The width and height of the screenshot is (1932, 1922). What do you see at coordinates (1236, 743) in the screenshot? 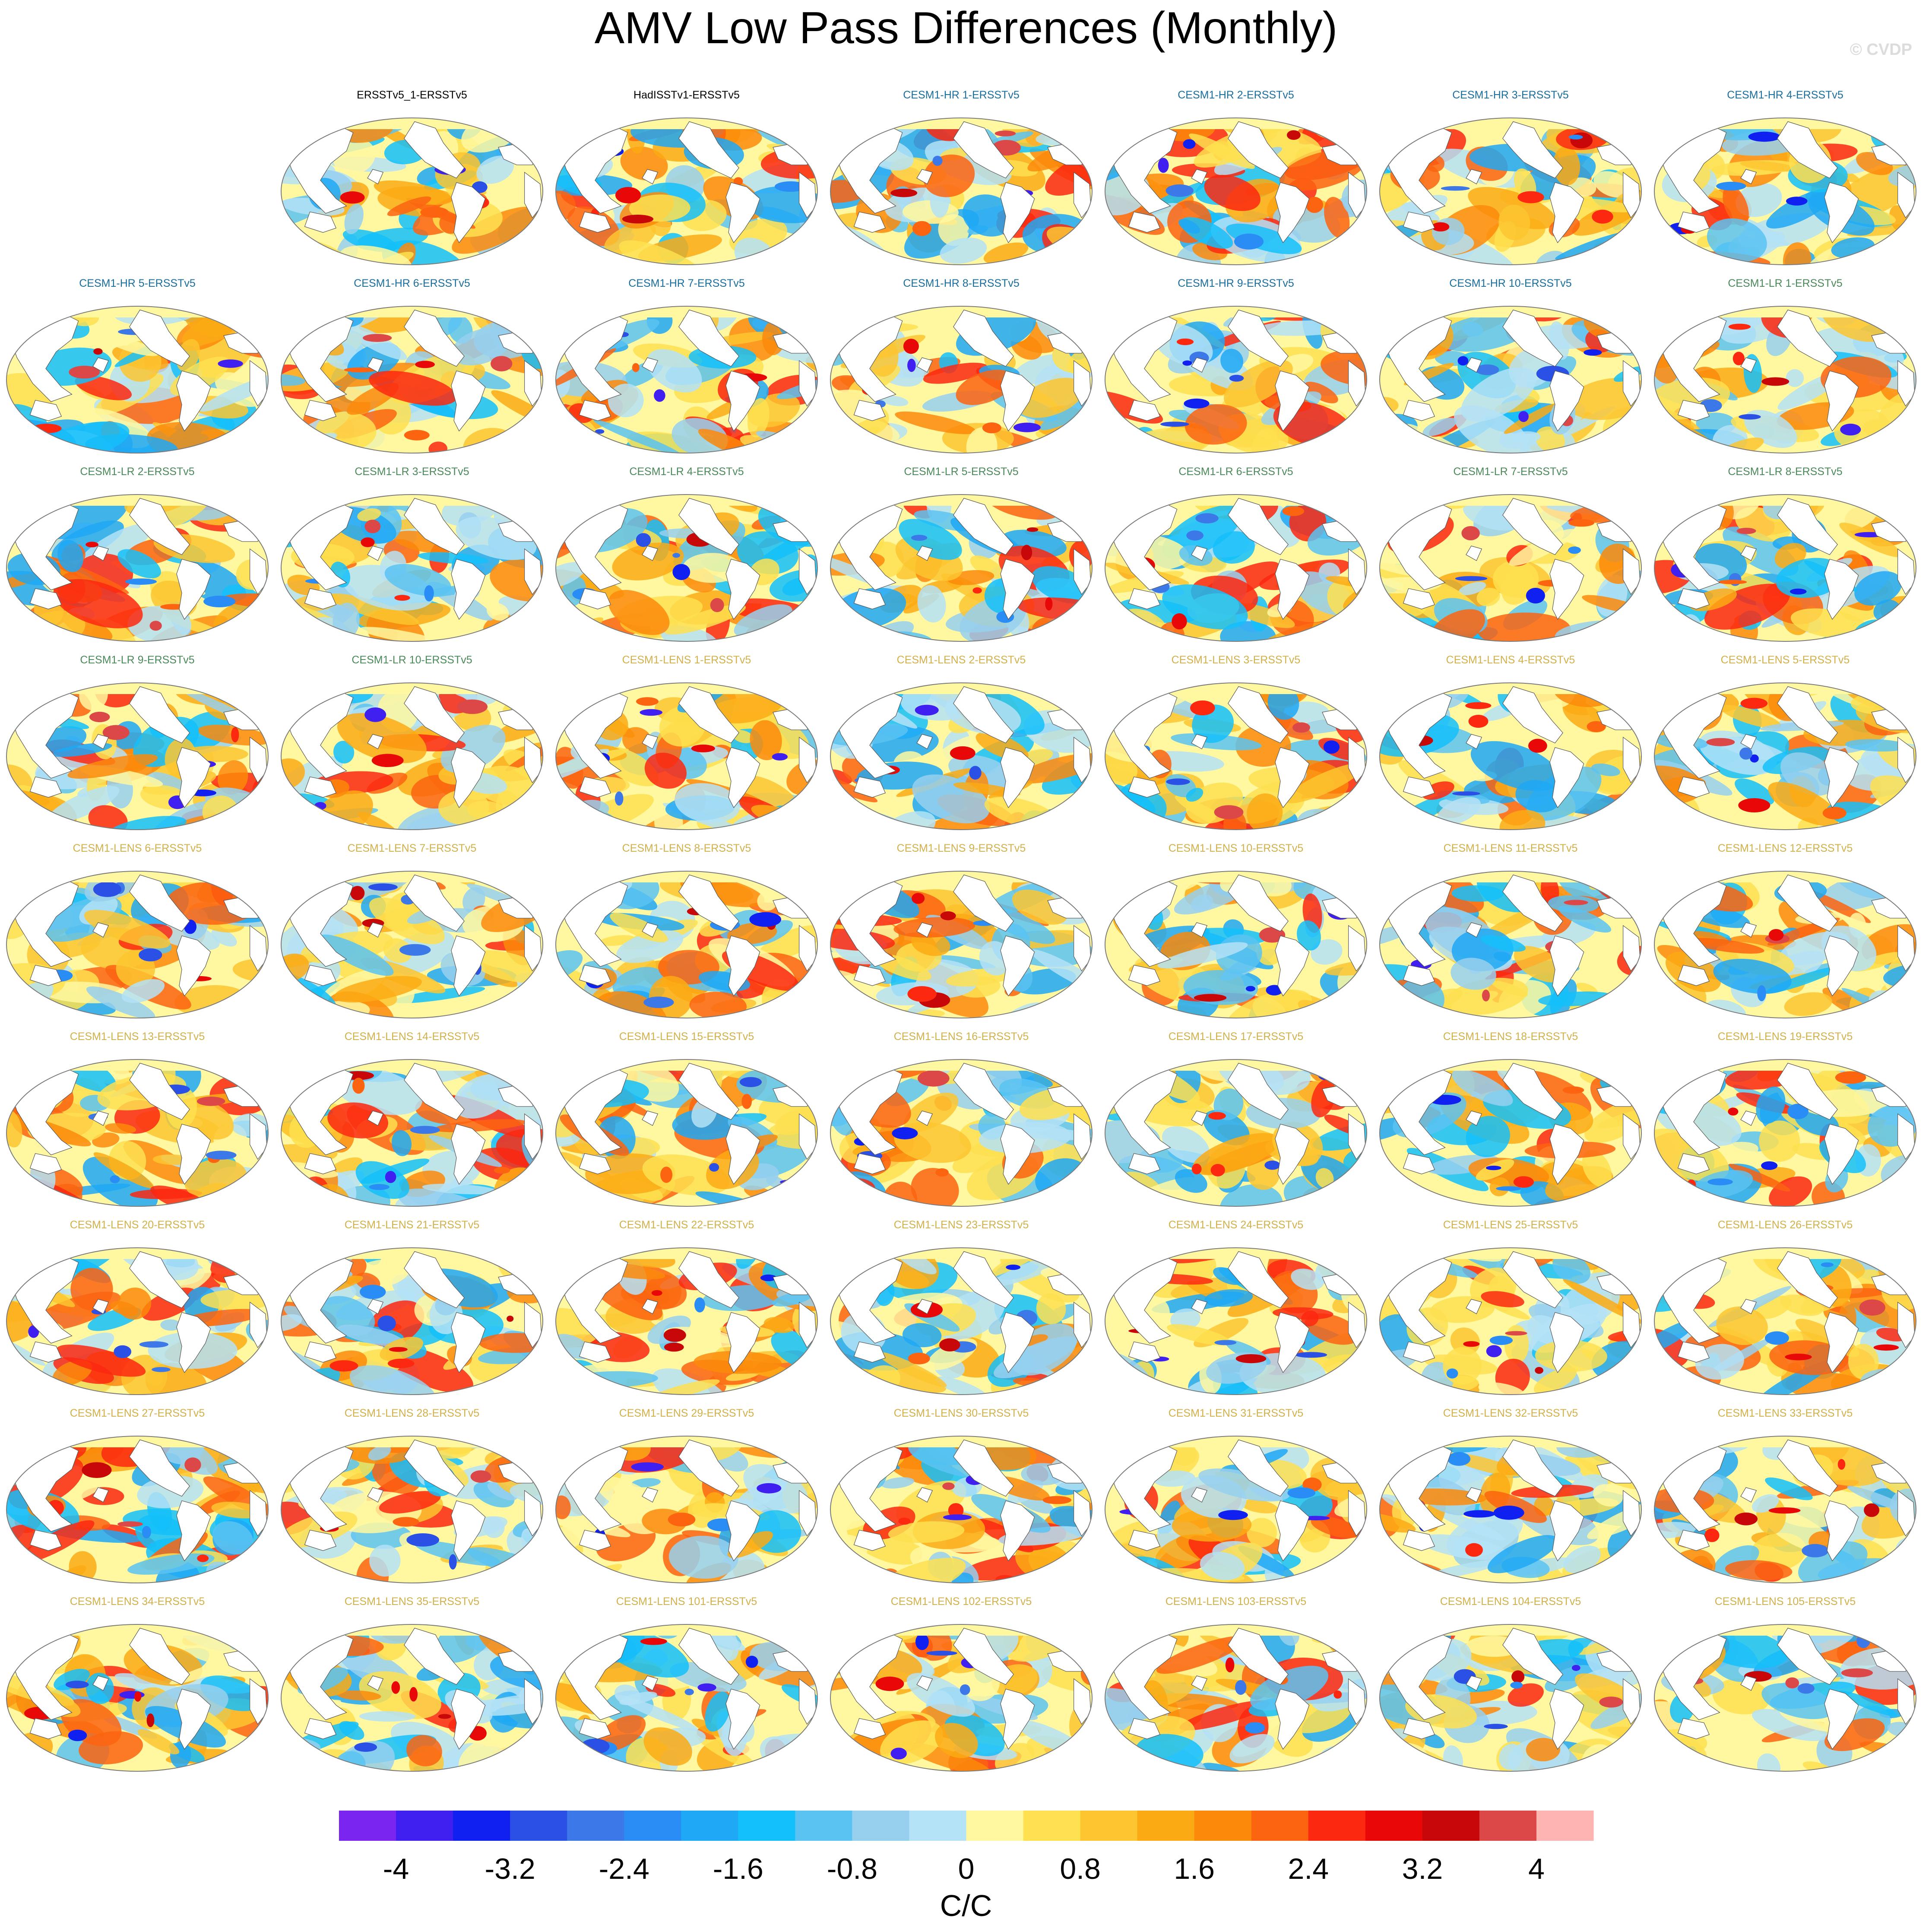
I see `map-panel: CESM1-LENS 3-ERSSTv5` at bounding box center [1236, 743].